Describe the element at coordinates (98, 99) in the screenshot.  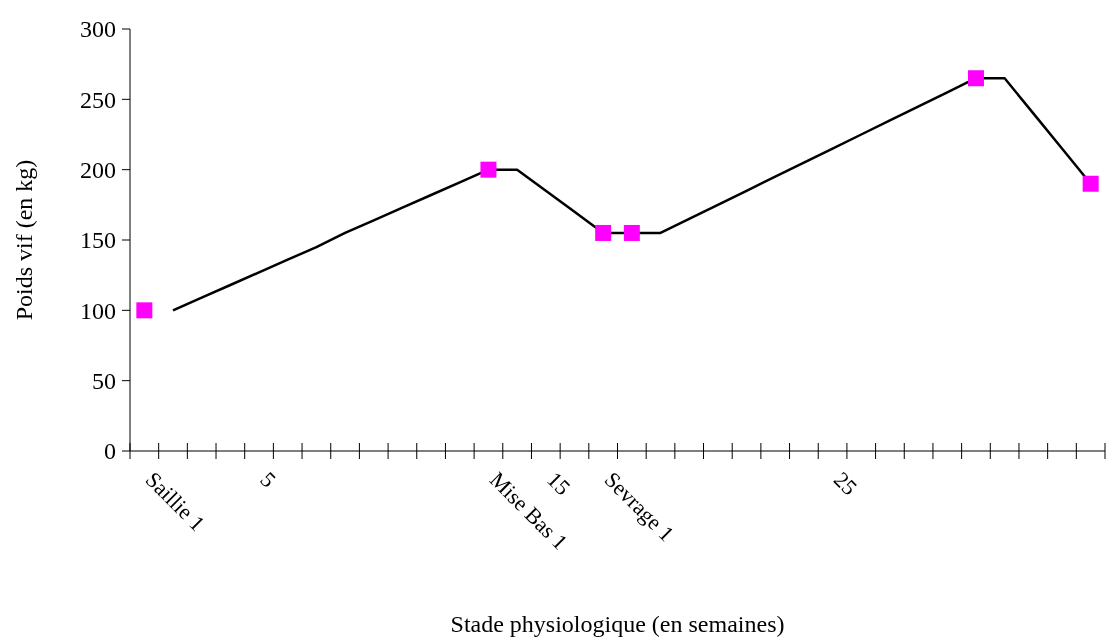
I see `y-tick-label: 250` at that location.